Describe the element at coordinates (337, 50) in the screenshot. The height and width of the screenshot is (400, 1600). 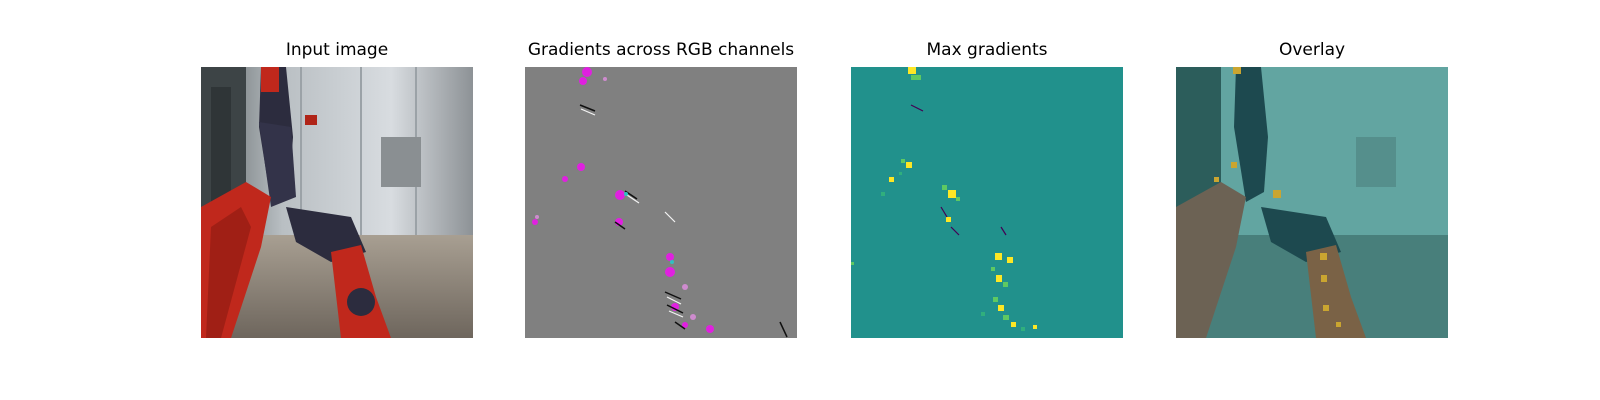
I see `panel-title: Input image` at that location.